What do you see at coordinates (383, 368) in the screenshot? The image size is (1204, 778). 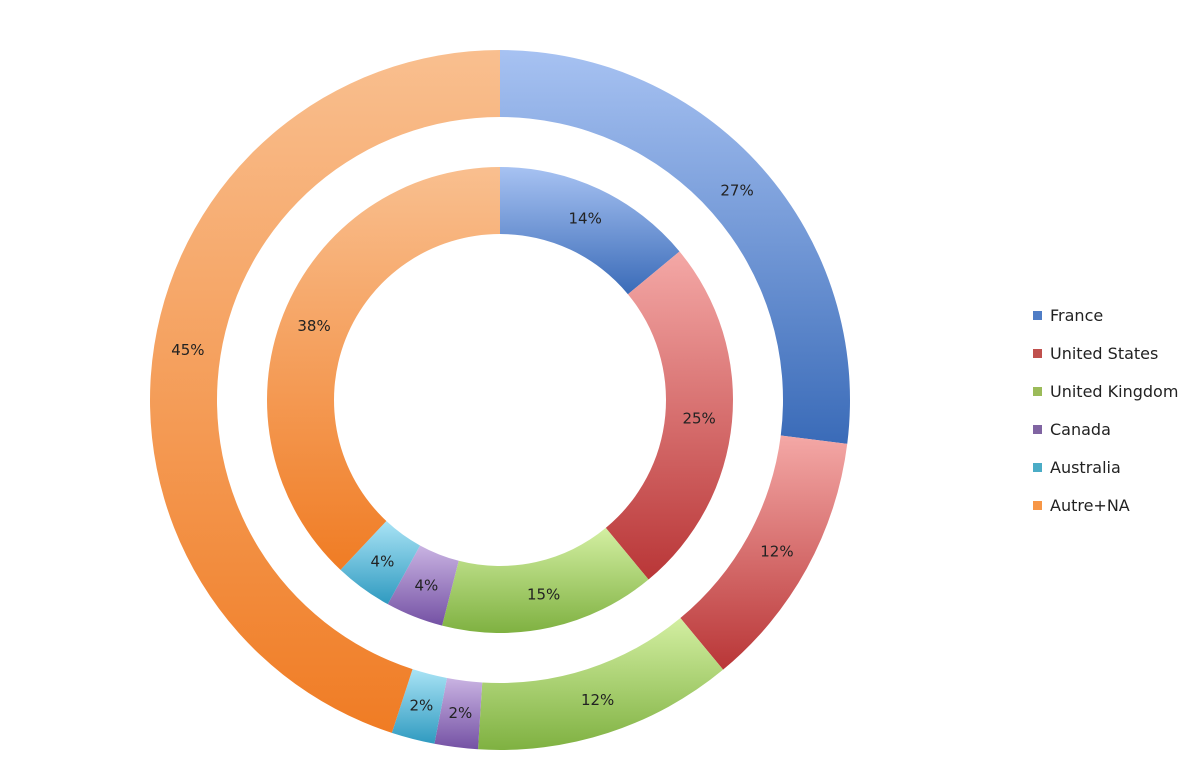 I see `inner-ring-slice-autre-na` at bounding box center [383, 368].